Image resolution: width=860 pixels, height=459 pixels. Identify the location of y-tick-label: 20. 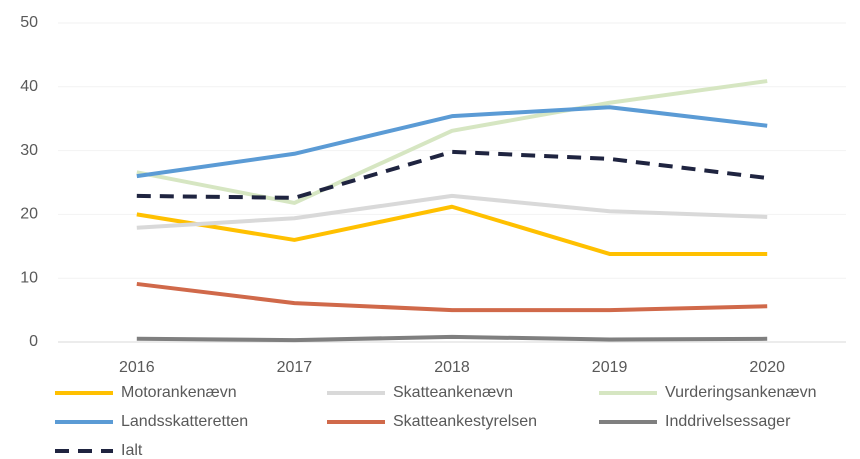
(29, 214).